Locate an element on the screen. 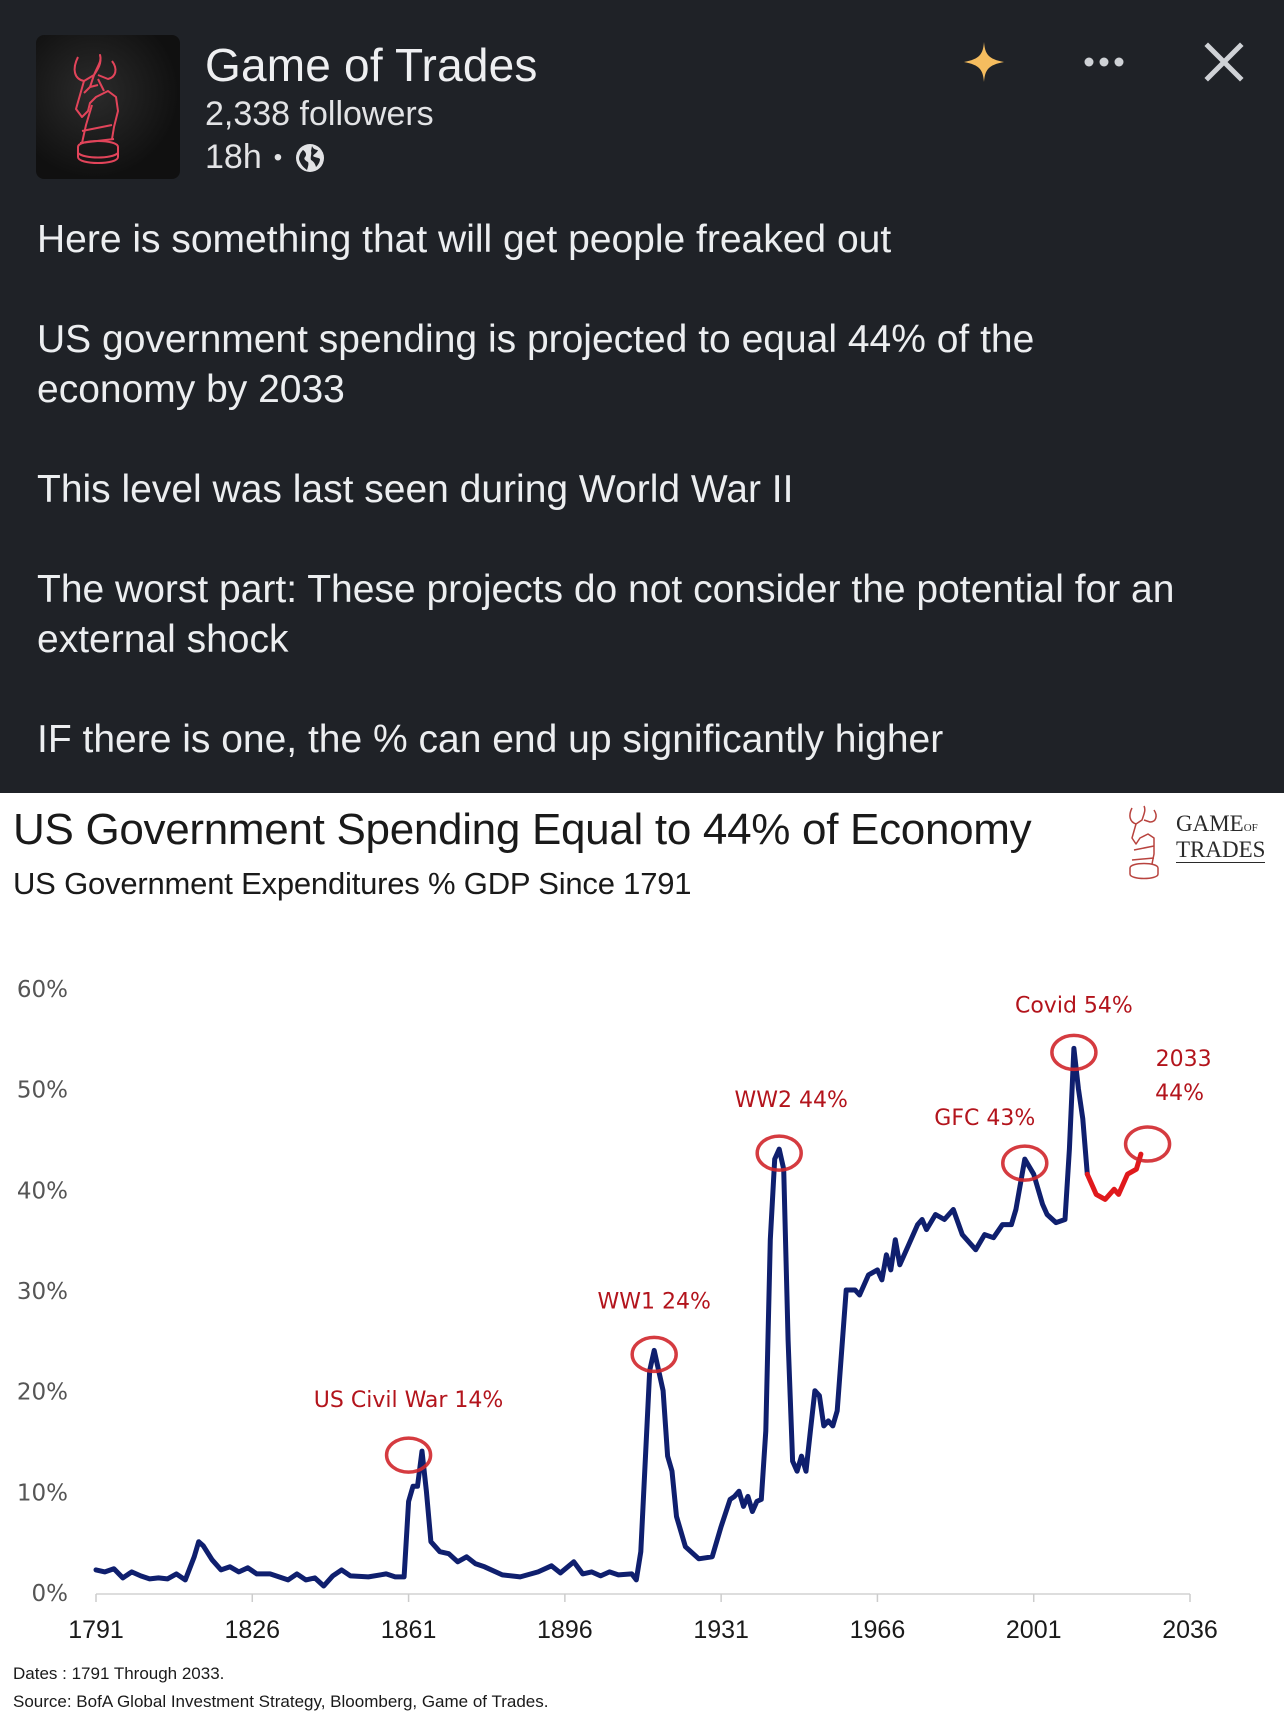 The width and height of the screenshot is (1284, 1721). y-tick-label: 0% is located at coordinates (50, 1594).